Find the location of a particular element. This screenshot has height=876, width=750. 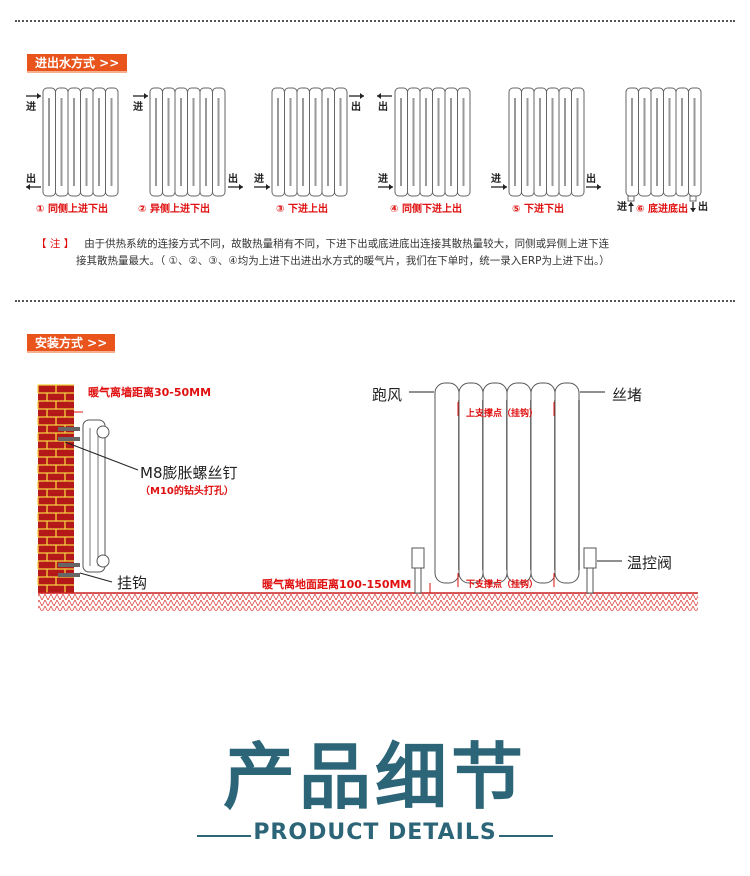

label-5: ⑤ 下进下出 is located at coordinates (538, 209).